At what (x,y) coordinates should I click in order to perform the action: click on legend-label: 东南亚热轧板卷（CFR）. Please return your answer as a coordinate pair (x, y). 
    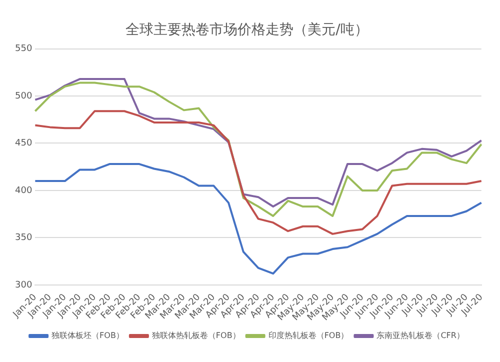
    Looking at the image, I should click on (420, 335).